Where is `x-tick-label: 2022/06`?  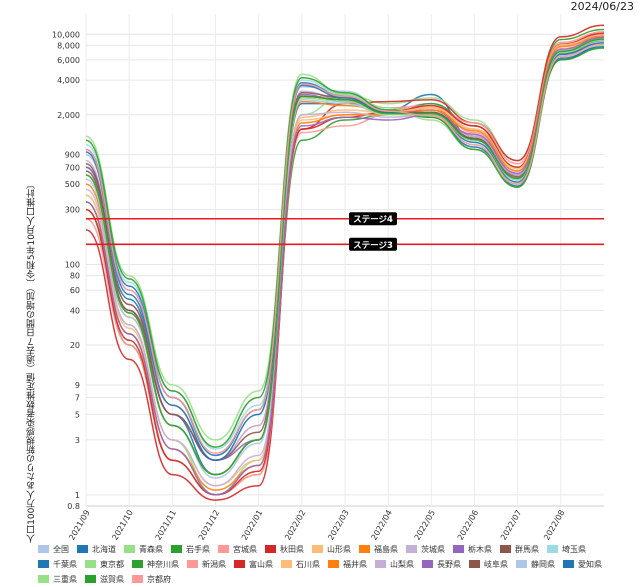 x-tick-label: 2022/06 is located at coordinates (468, 525).